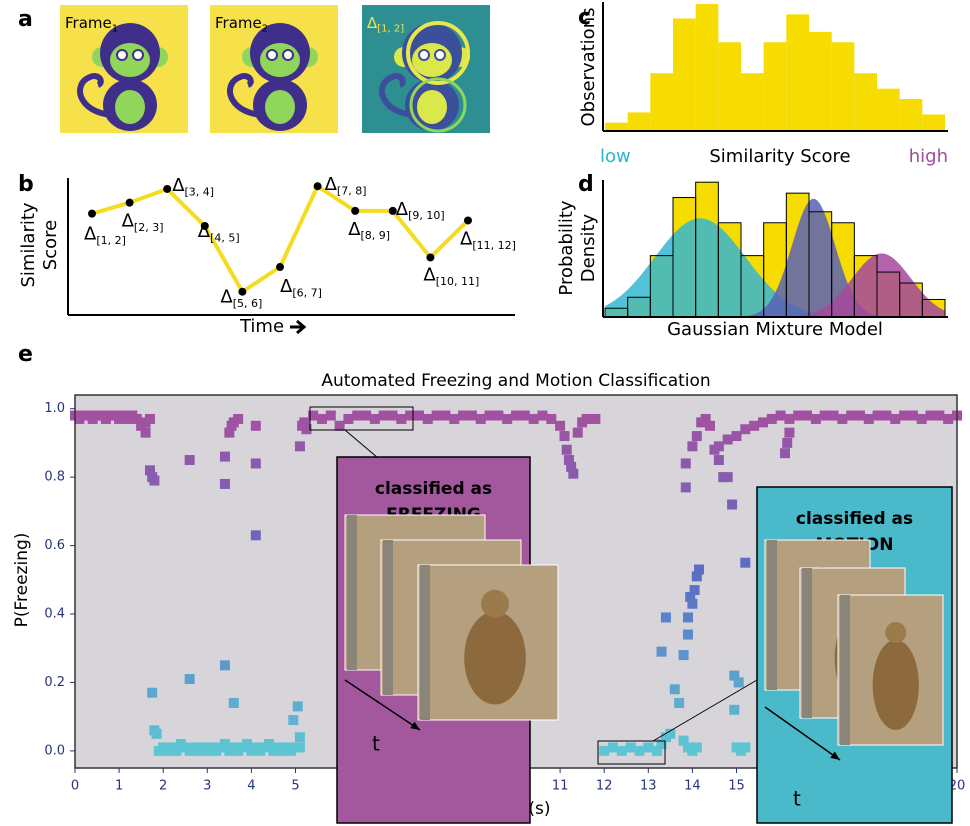  I want to click on label: Δ[8, 9], so click(369, 230).